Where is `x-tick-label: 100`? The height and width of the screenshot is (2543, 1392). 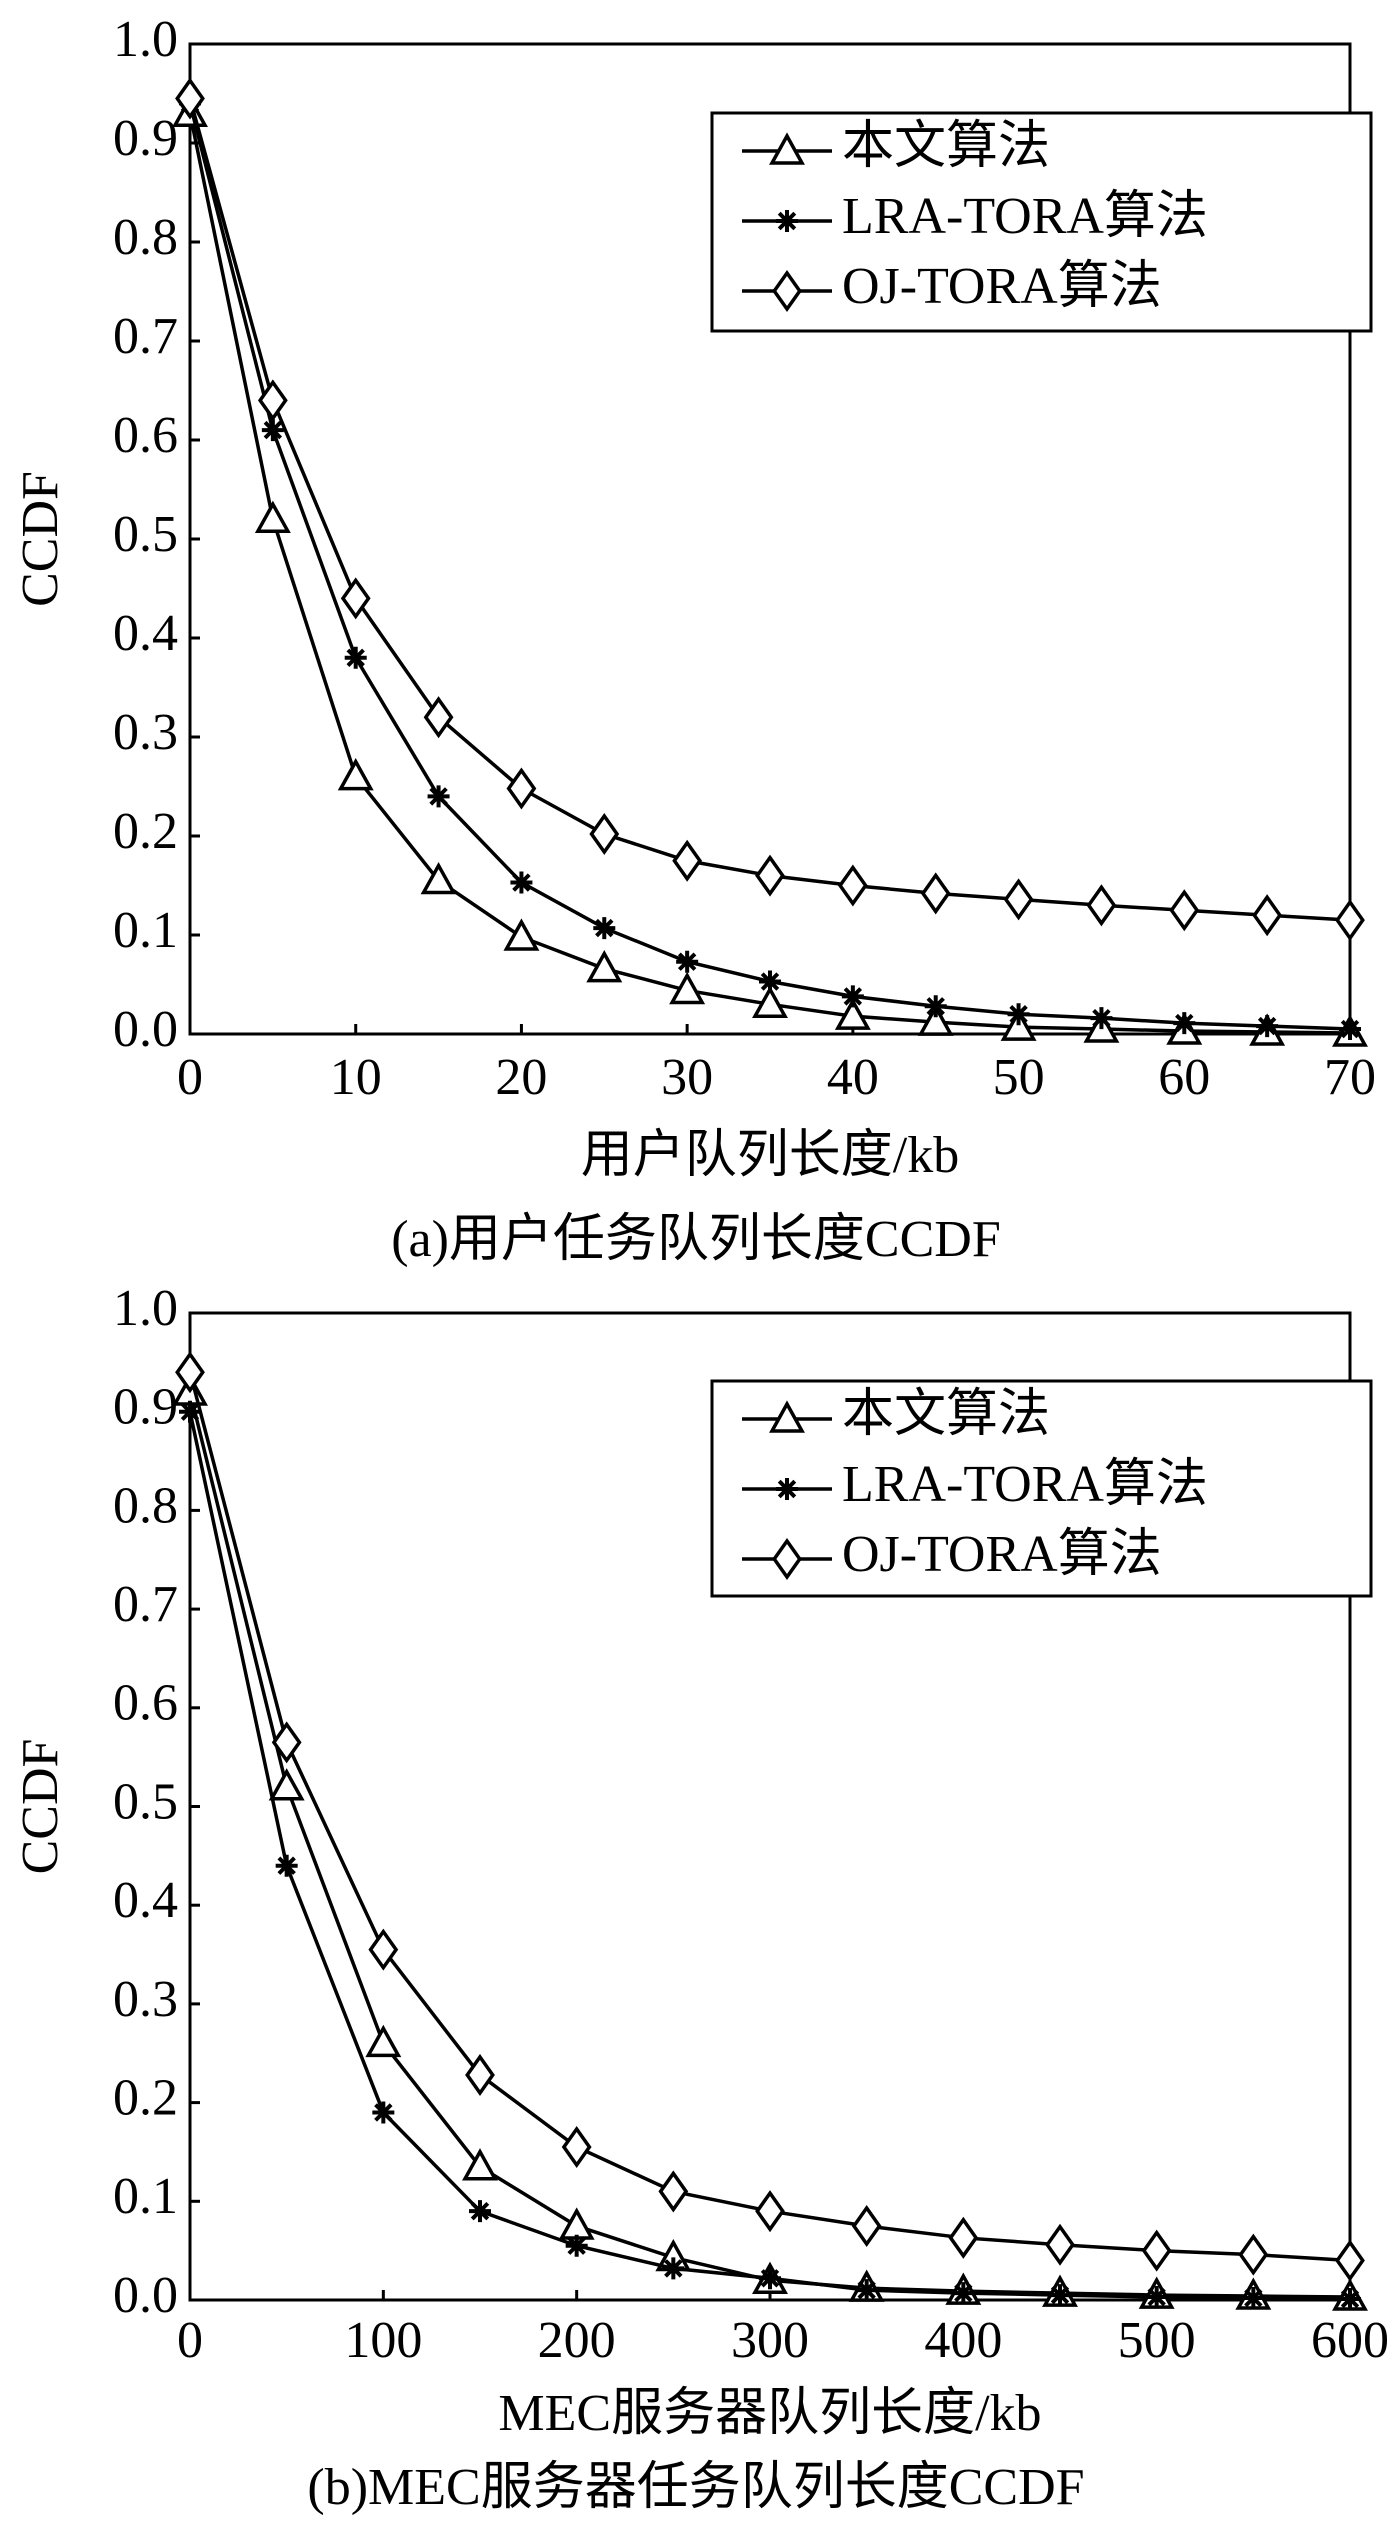 x-tick-label: 100 is located at coordinates (383, 2340).